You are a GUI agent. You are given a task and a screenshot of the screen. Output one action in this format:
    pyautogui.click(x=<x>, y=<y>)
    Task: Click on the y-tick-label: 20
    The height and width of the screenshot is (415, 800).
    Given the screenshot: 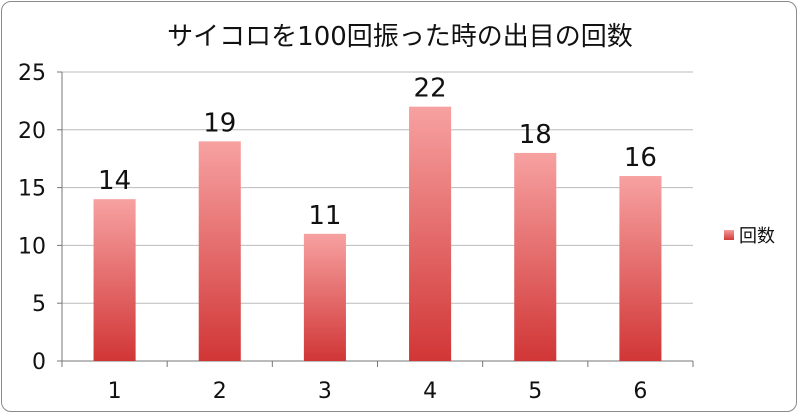 What is the action you would take?
    pyautogui.click(x=32, y=131)
    